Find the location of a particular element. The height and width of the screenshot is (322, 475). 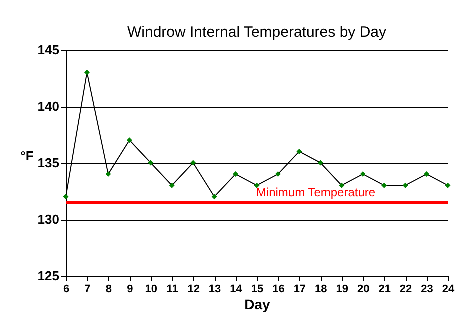

x-axis-title: Day is located at coordinates (257, 304).